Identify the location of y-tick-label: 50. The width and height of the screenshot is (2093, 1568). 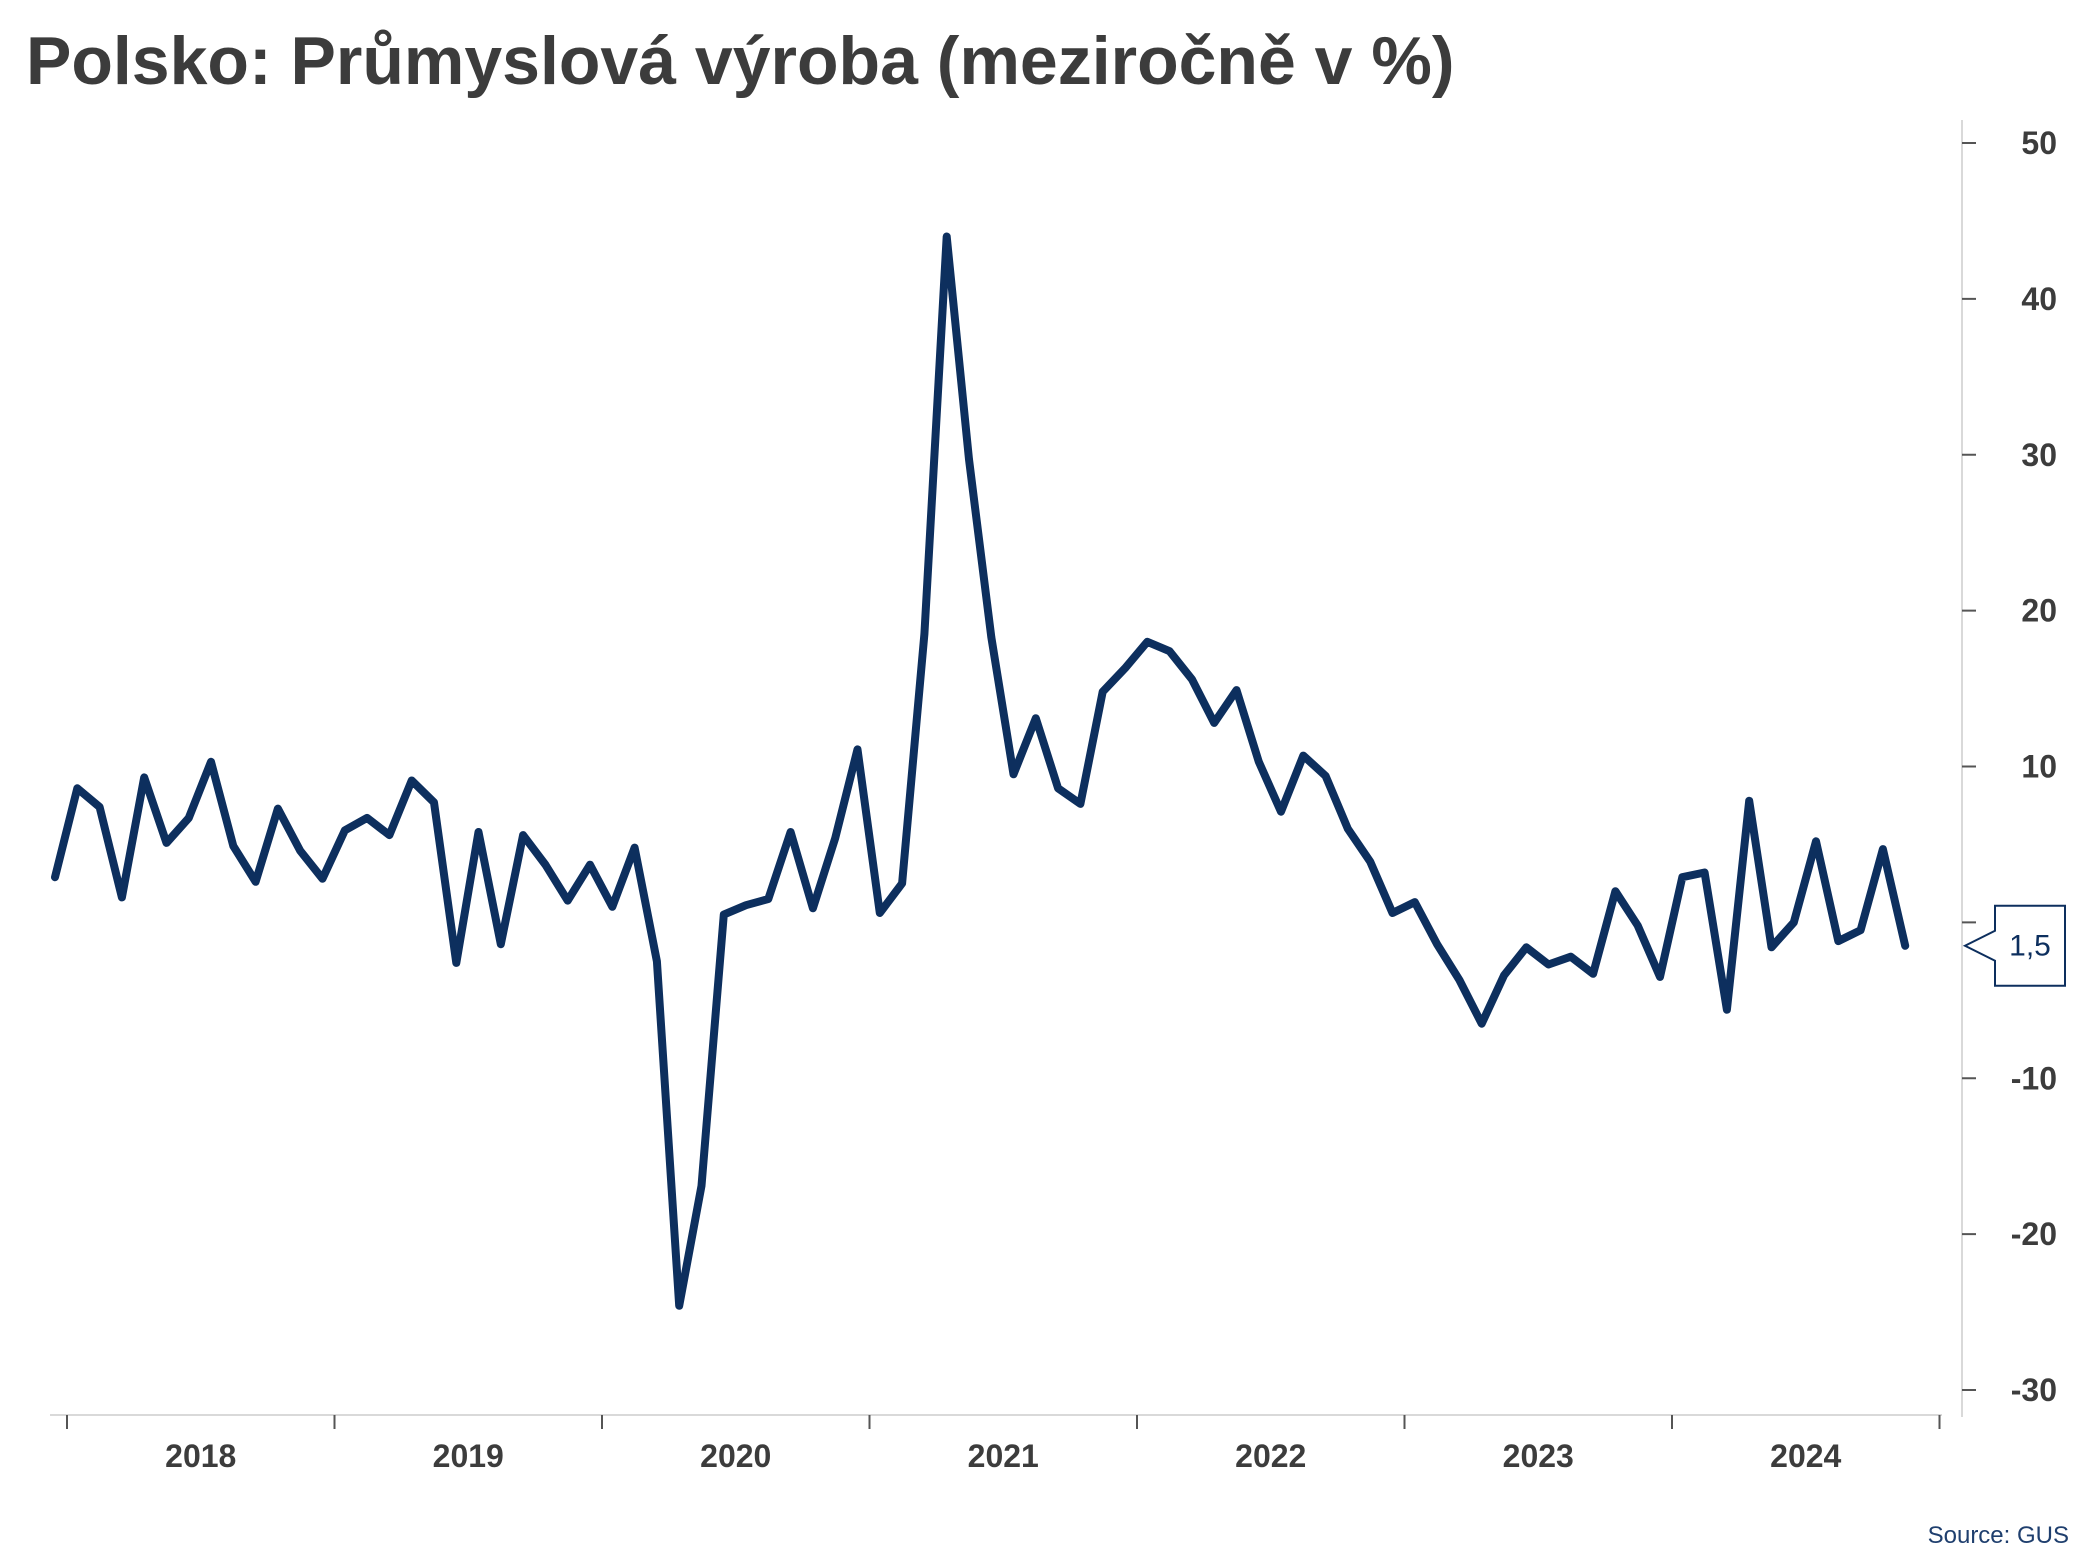
(2039, 143).